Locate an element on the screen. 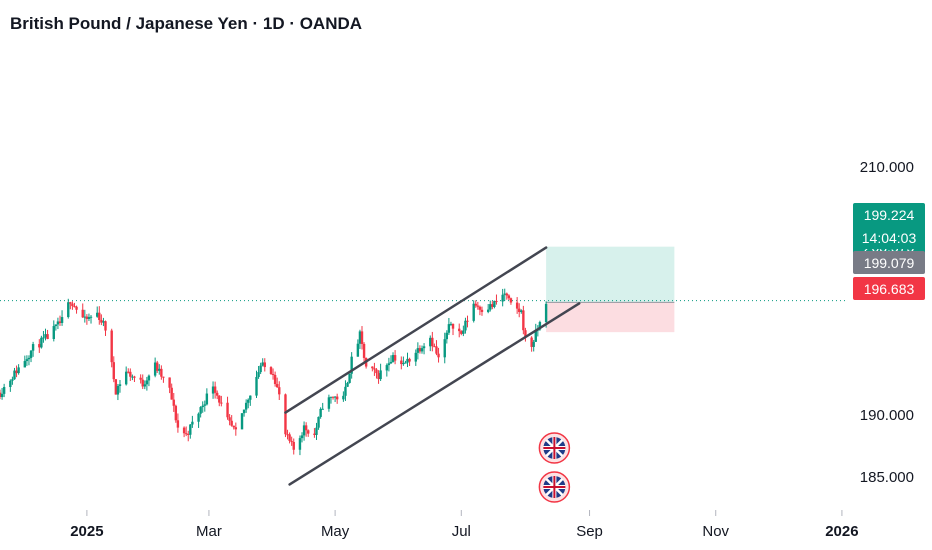  position-zones is located at coordinates (424, 289).